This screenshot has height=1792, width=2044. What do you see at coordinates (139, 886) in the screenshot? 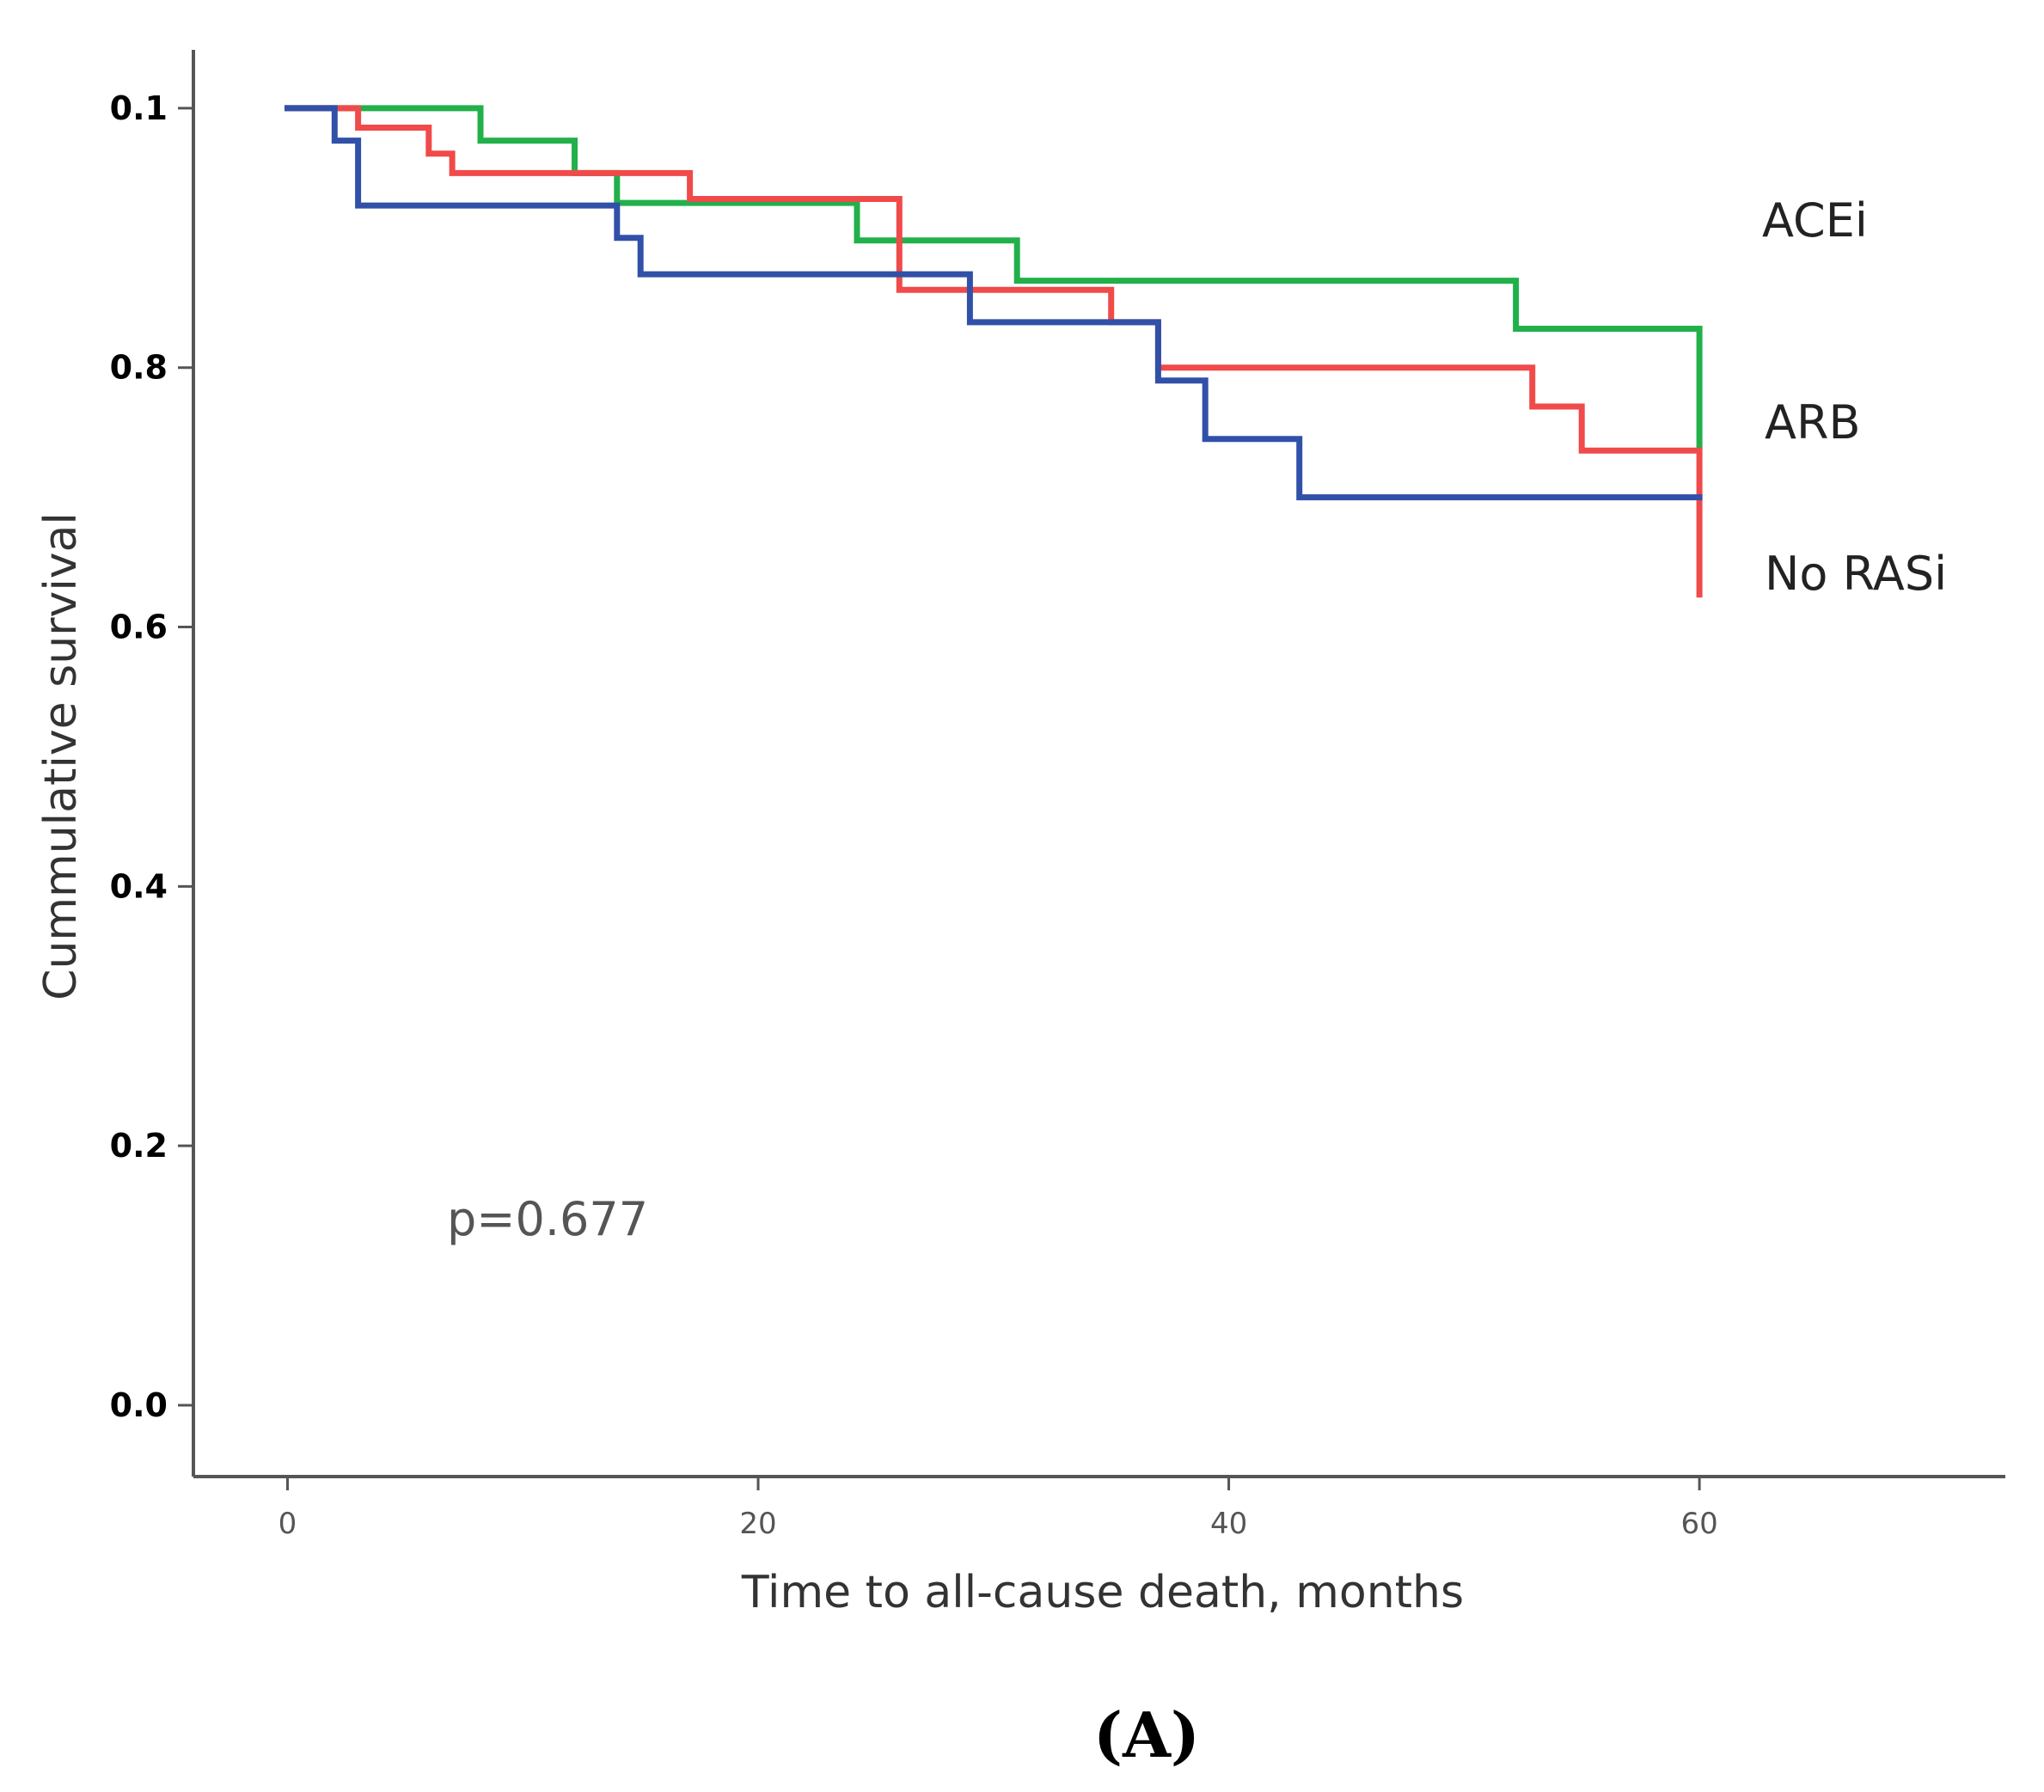
I see `y-tick-label: 0.4` at bounding box center [139, 886].